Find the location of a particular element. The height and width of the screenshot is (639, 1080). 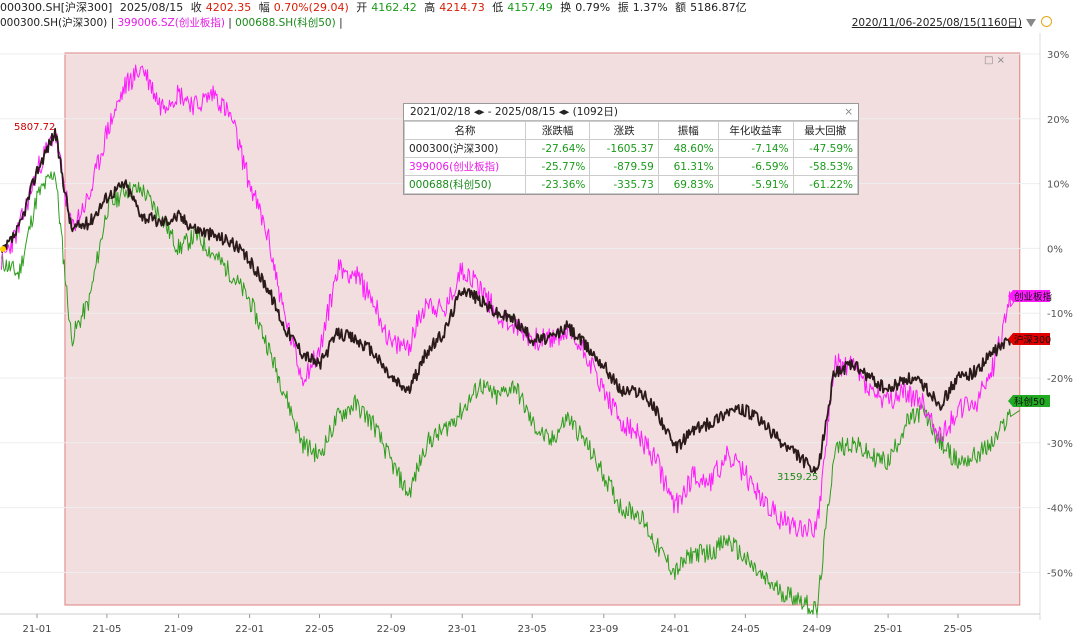

x-tick-label: 25-01 is located at coordinates (888, 629).